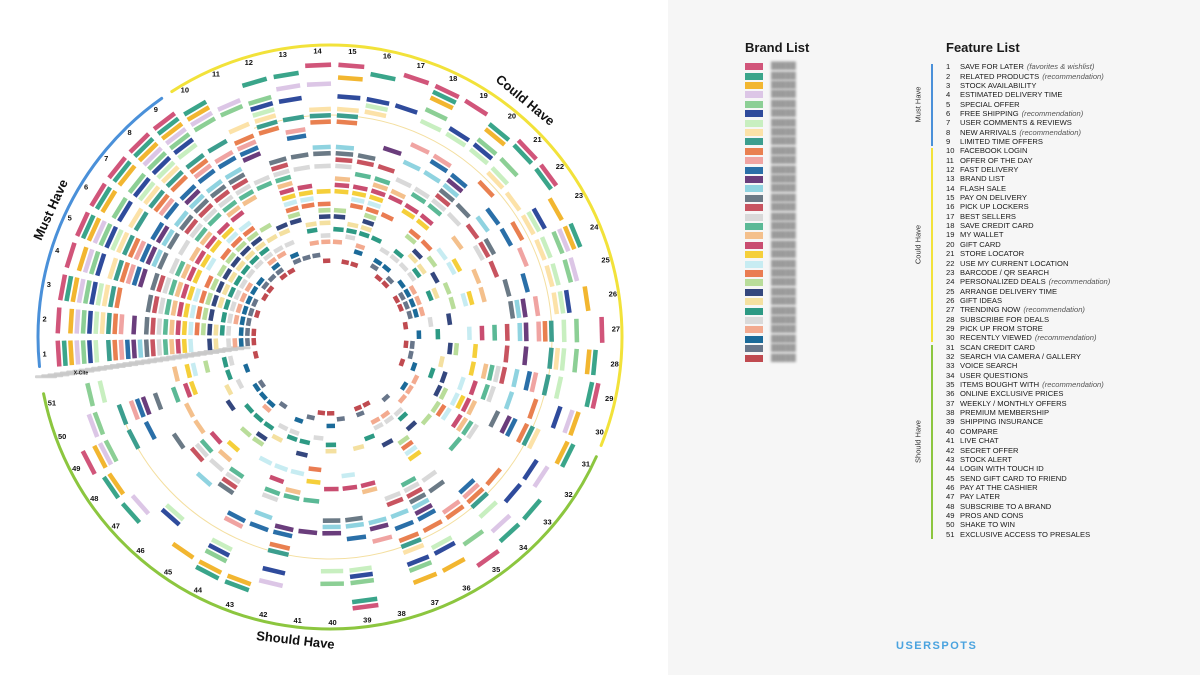 The image size is (1200, 675). What do you see at coordinates (937, 646) in the screenshot?
I see `userspots-logo: USERSPOTS` at bounding box center [937, 646].